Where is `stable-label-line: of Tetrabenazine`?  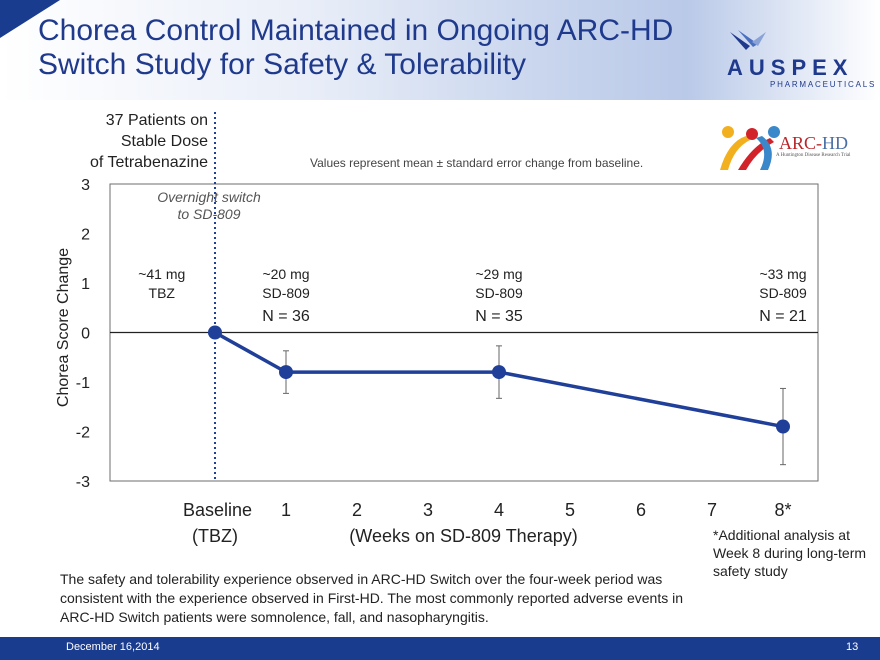
stable-label-line: of Tetrabenazine is located at coordinates (148, 162).